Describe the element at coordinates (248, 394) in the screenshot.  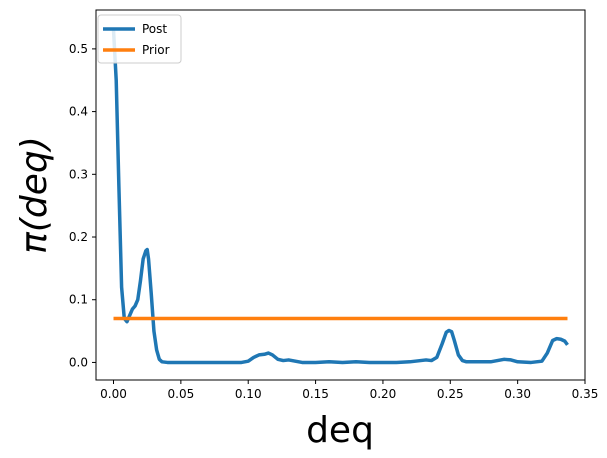
I see `x-tick-label: 0.10` at that location.